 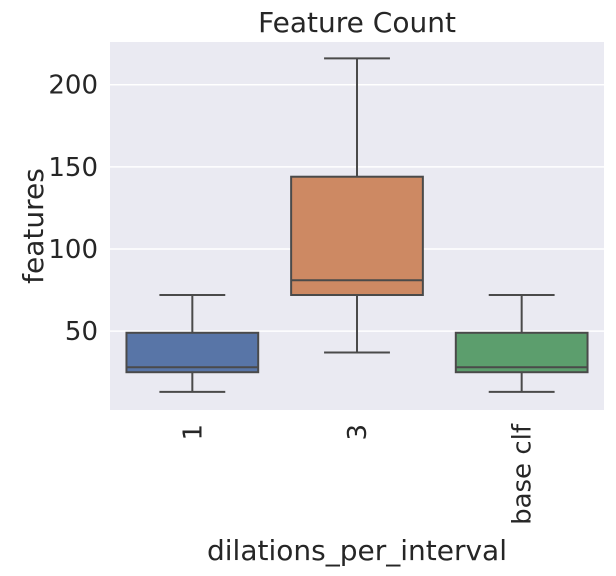 I want to click on x-axis-label: dilations_per_interval, so click(x=357, y=550).